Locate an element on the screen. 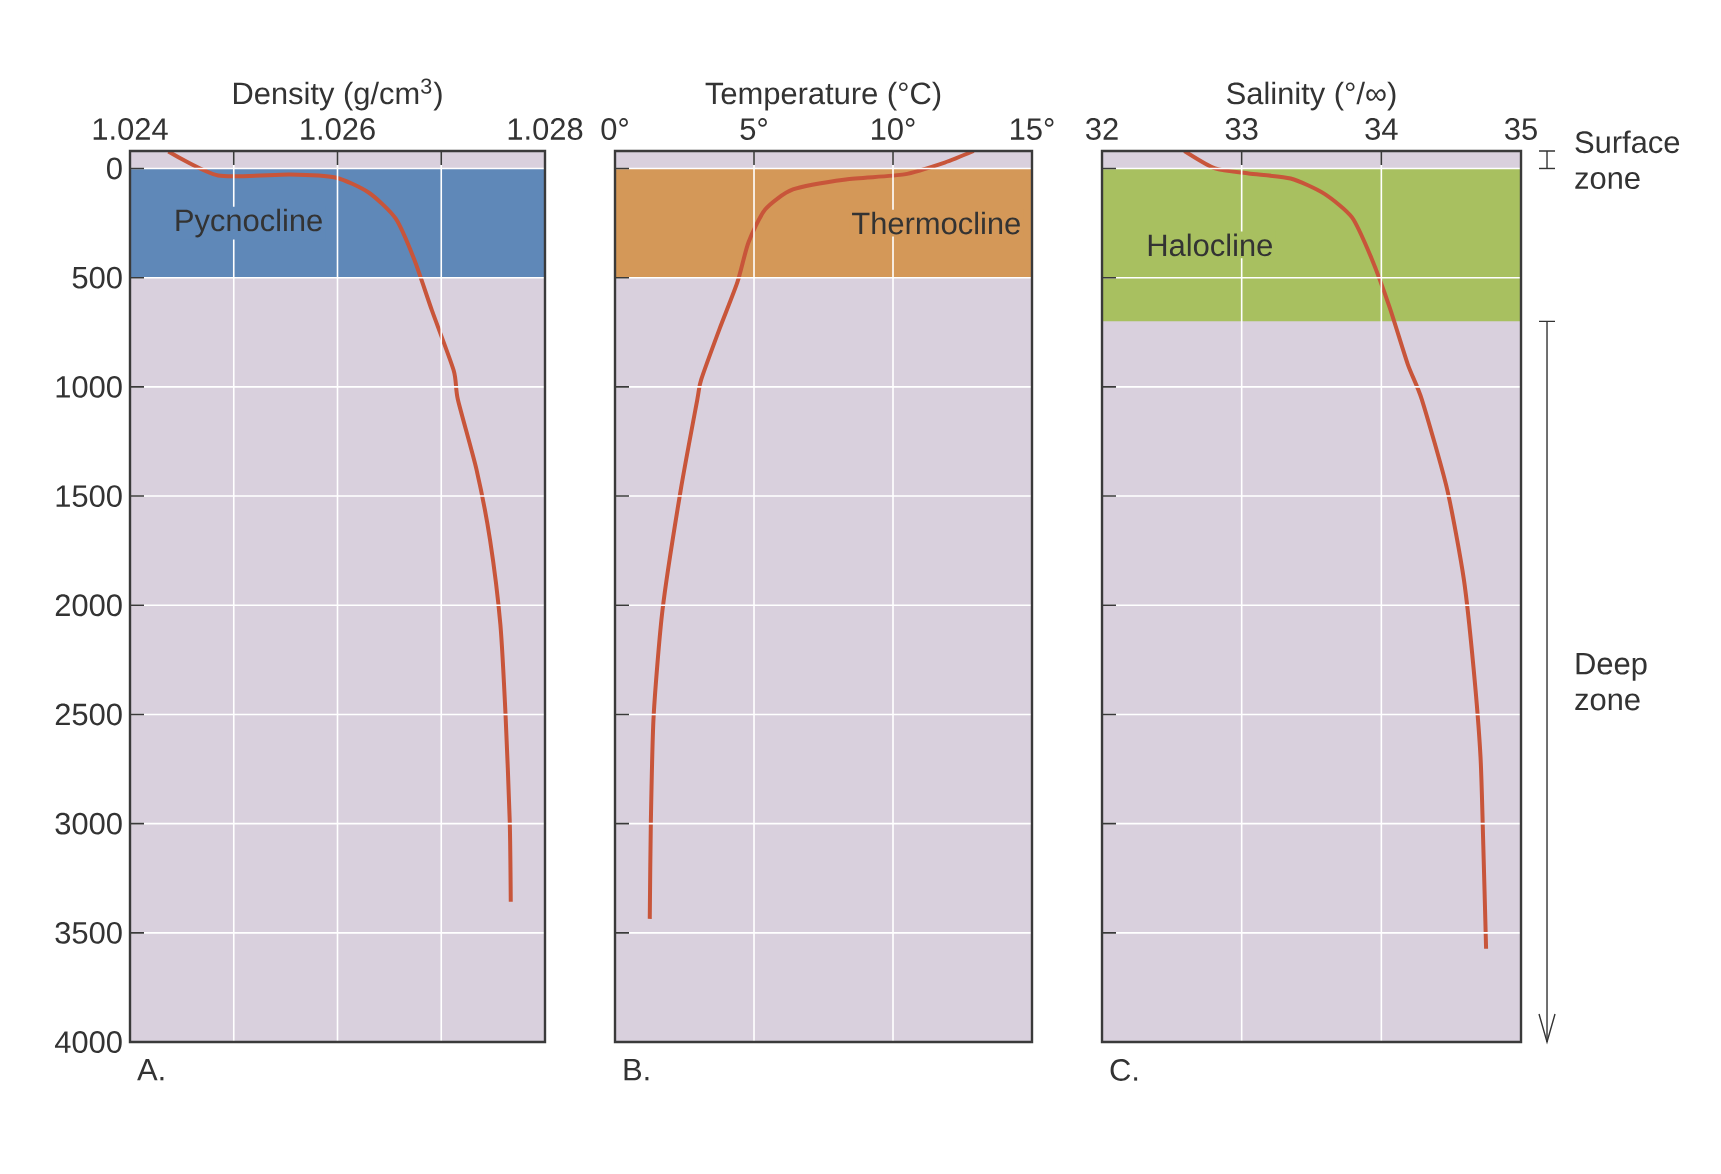 This screenshot has width=1721, height=1174. x-tick-label: 5° is located at coordinates (753, 129).